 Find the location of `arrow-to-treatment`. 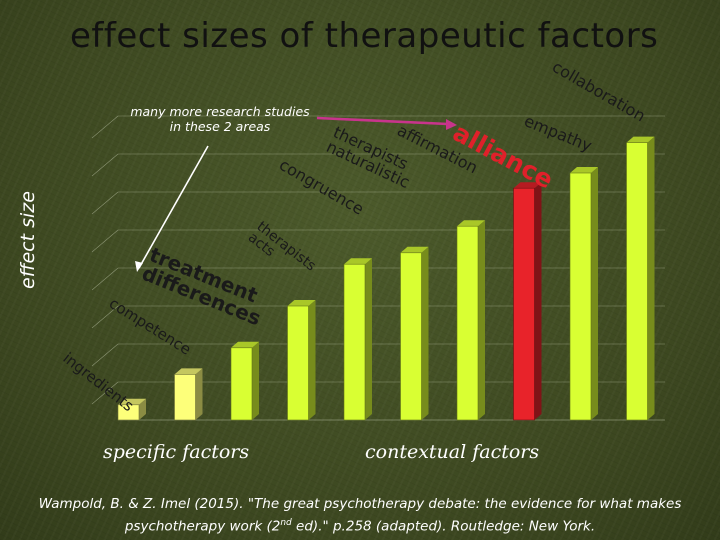

arrow-to-treatment is located at coordinates (173, 207).